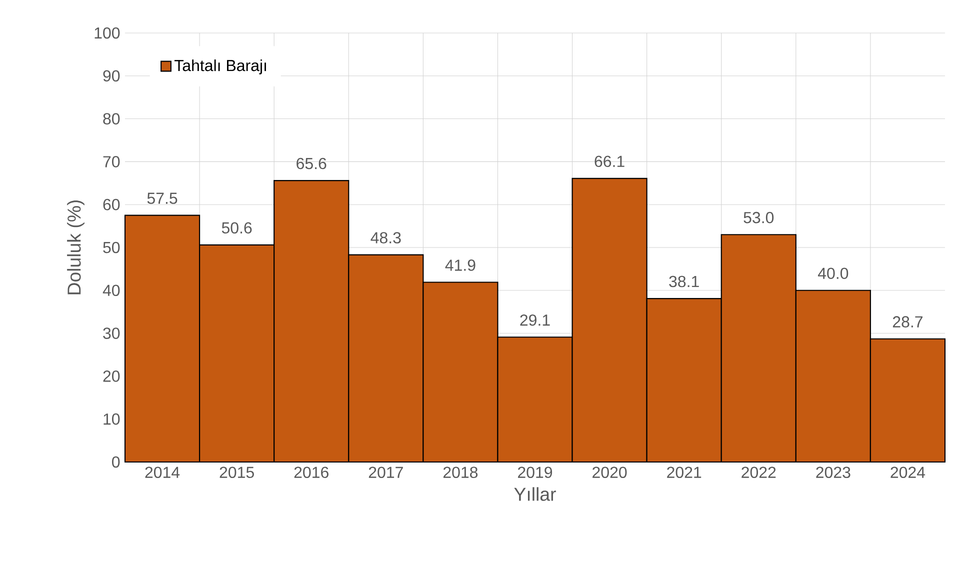 This screenshot has height=578, width=958. I want to click on x-tick-label: 2014, so click(162, 472).